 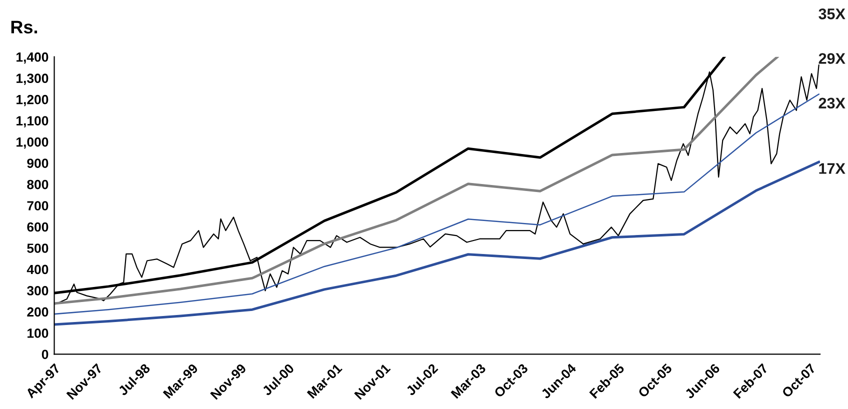 What do you see at coordinates (45, 355) in the screenshot?
I see `y-tick-label: 0` at bounding box center [45, 355].